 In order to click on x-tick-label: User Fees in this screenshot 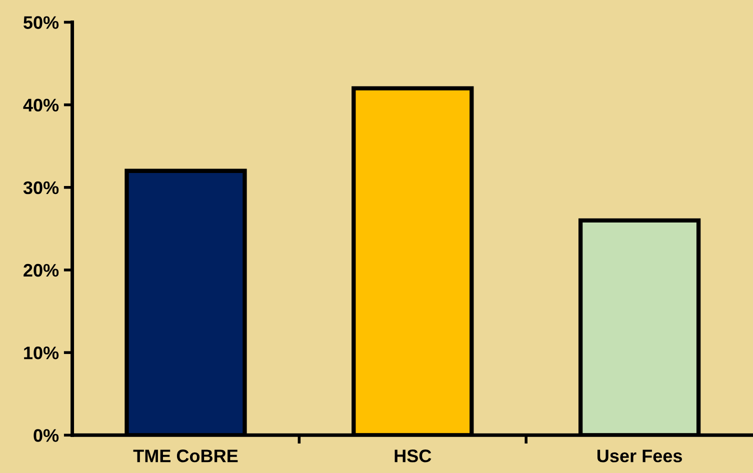, I will do `click(639, 456)`.